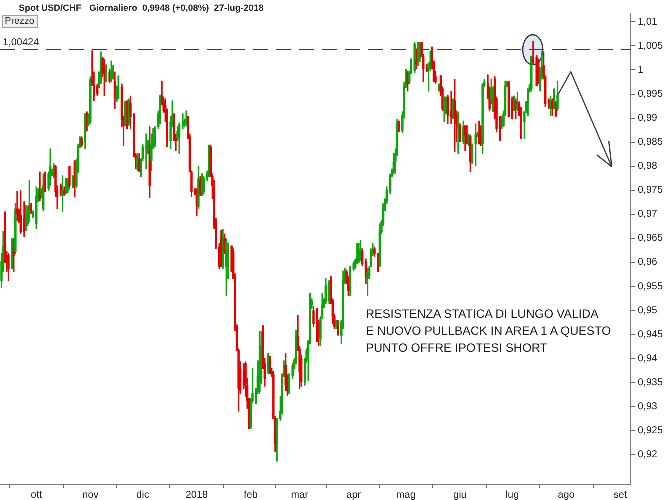 This screenshot has height=500, width=667. I want to click on y-axis-title: Prezzo, so click(20, 21).